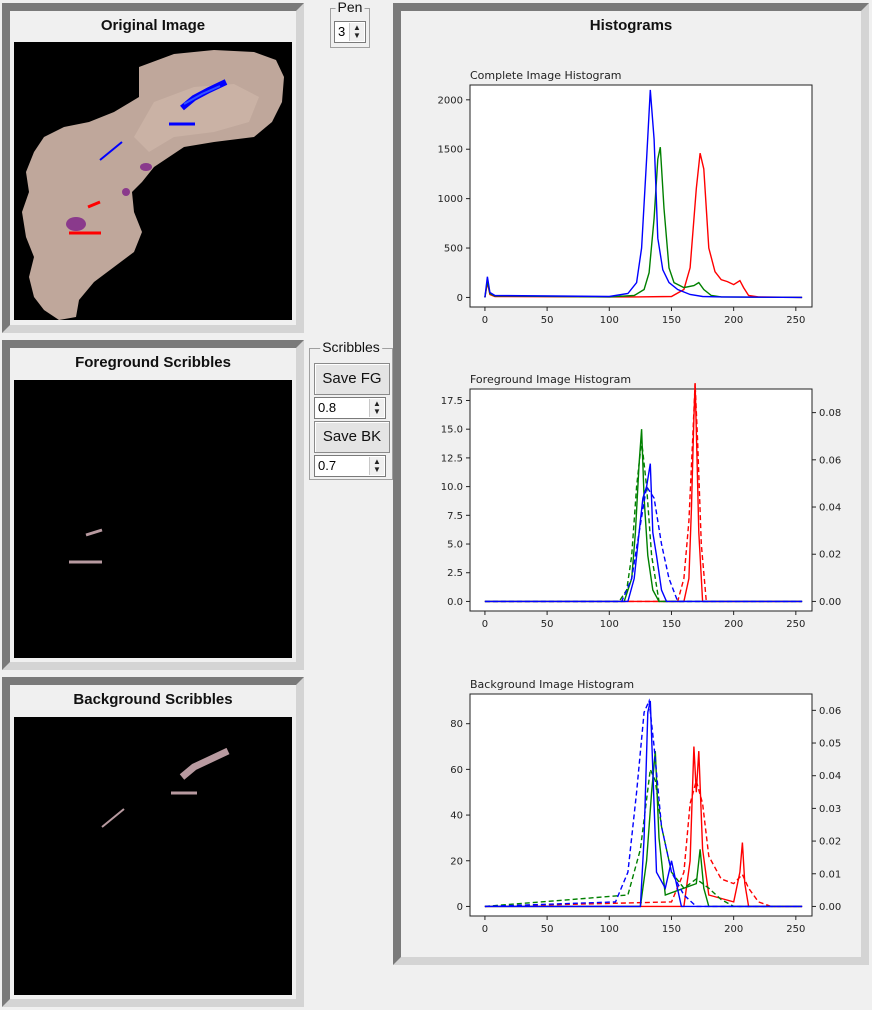 The image size is (872, 1010). I want to click on pen-size-spinbox: 3 ▲ ▼, so click(350, 32).